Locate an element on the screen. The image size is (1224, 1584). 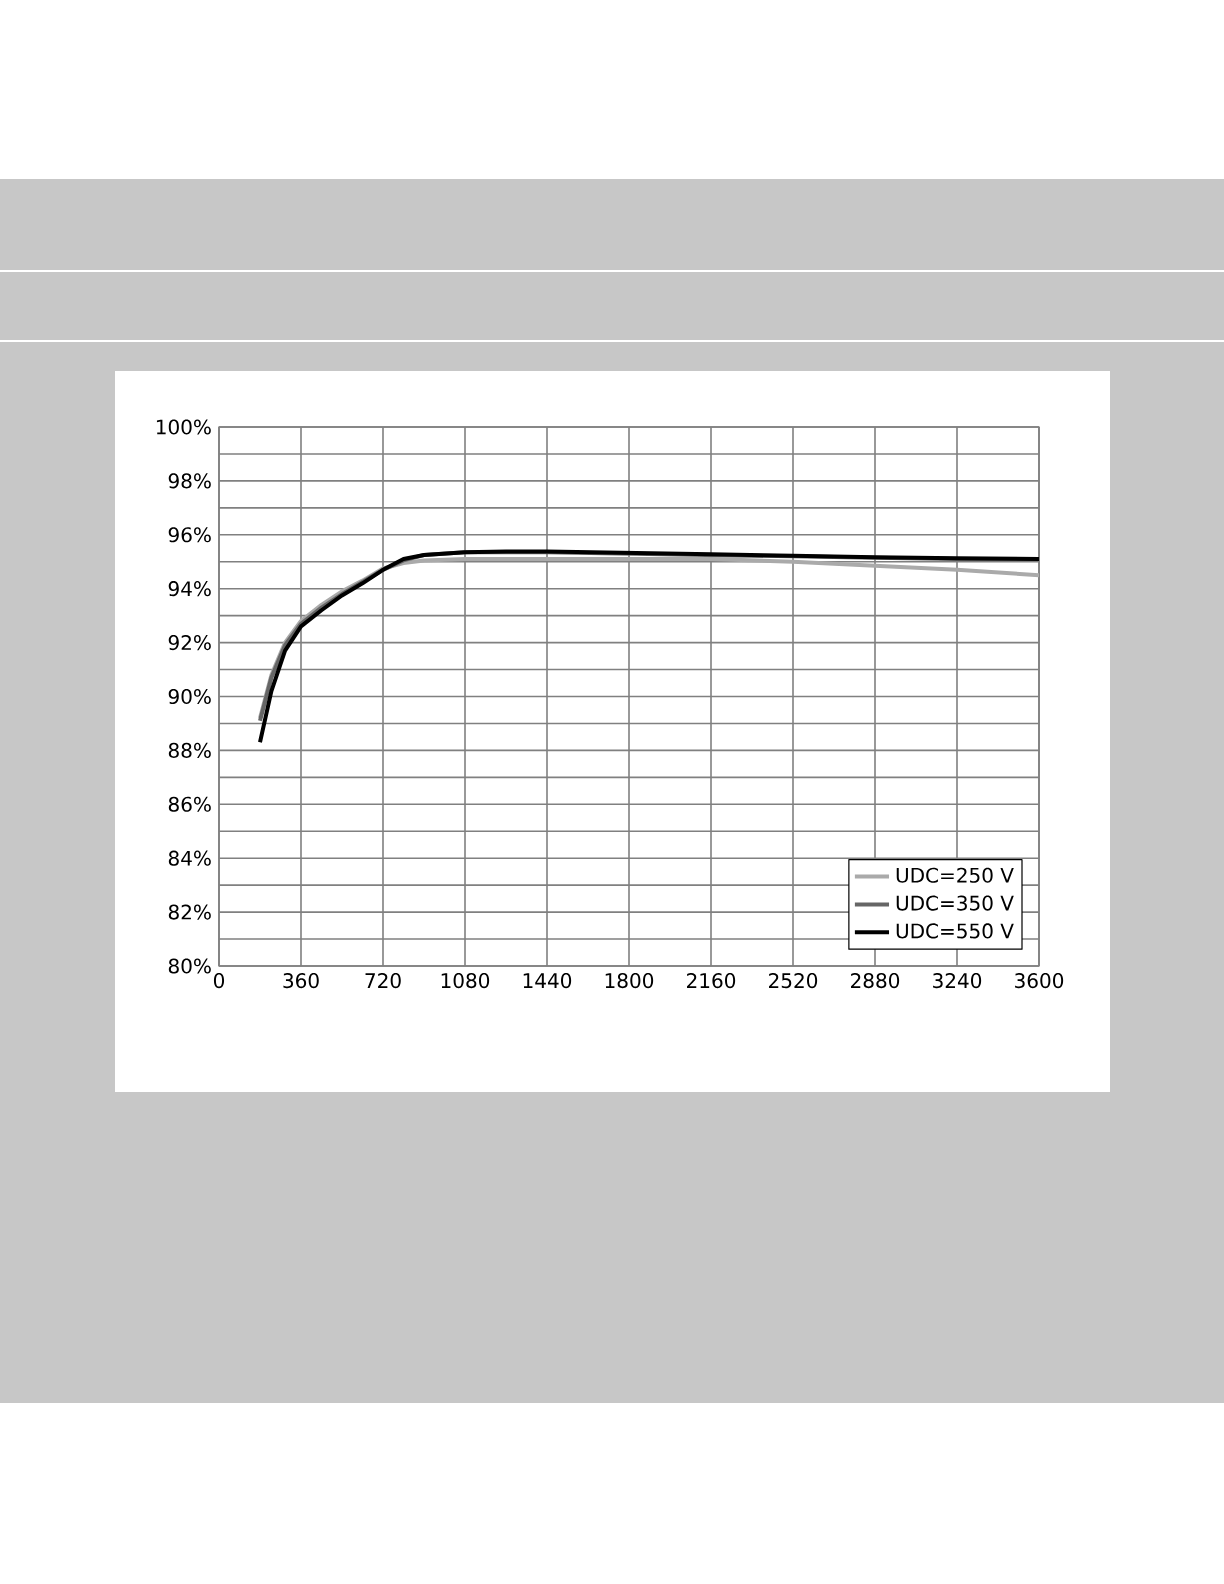
legend-label: UDC=350 V is located at coordinates (955, 903).